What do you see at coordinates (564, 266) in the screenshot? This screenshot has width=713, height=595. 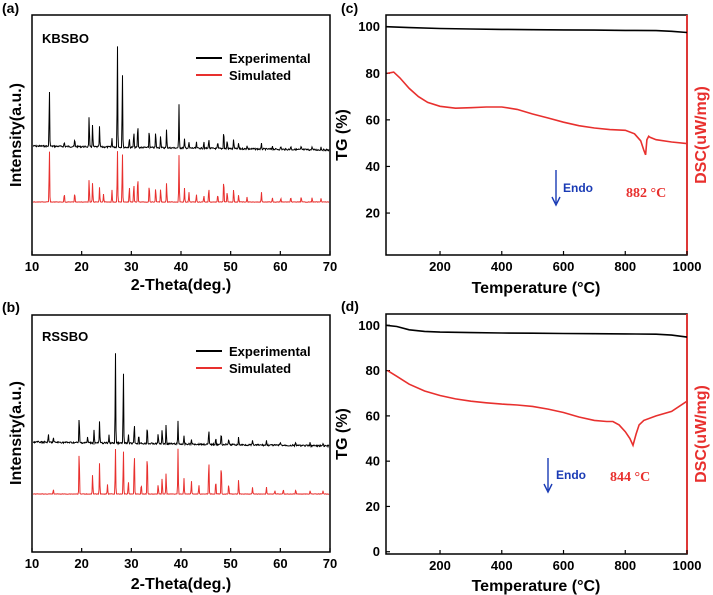 I see `panel-c-x-tick-label: 600` at bounding box center [564, 266].